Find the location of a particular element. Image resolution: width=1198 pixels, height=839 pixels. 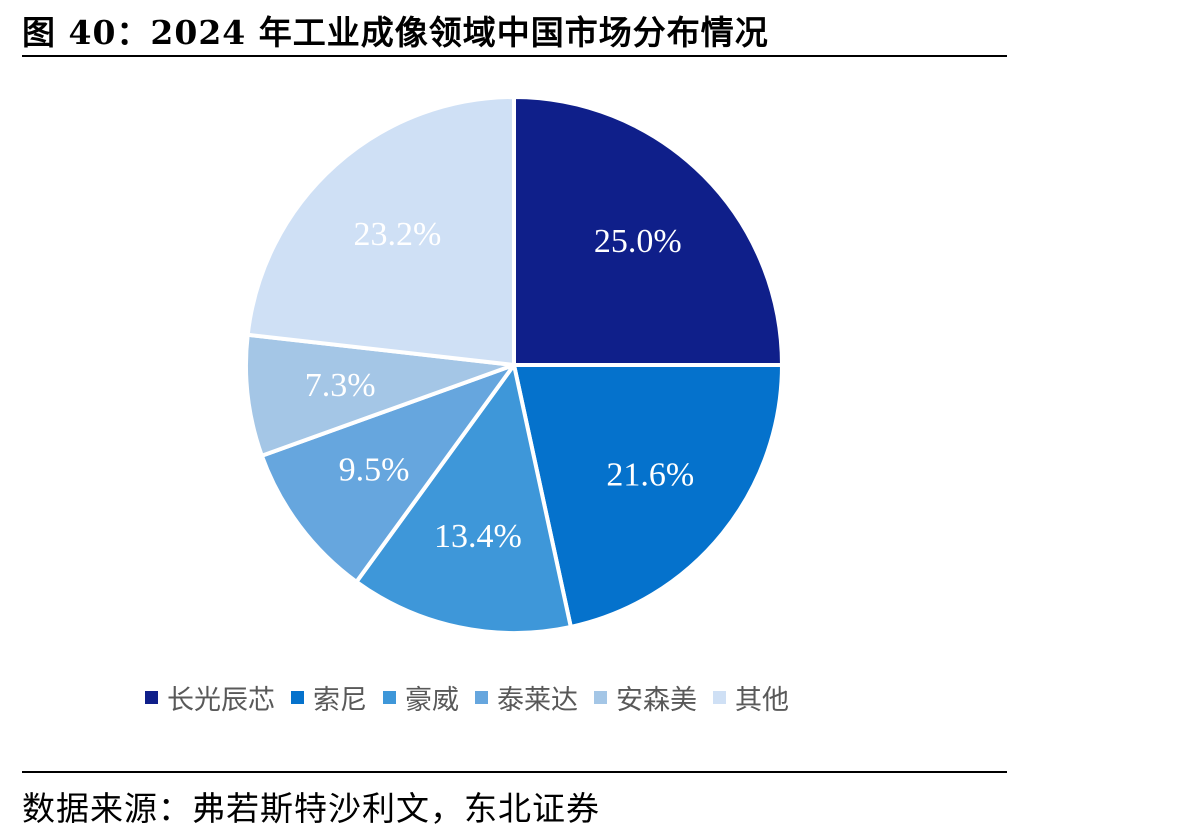

legend-item-4: 泰莱达 is located at coordinates (526, 697).